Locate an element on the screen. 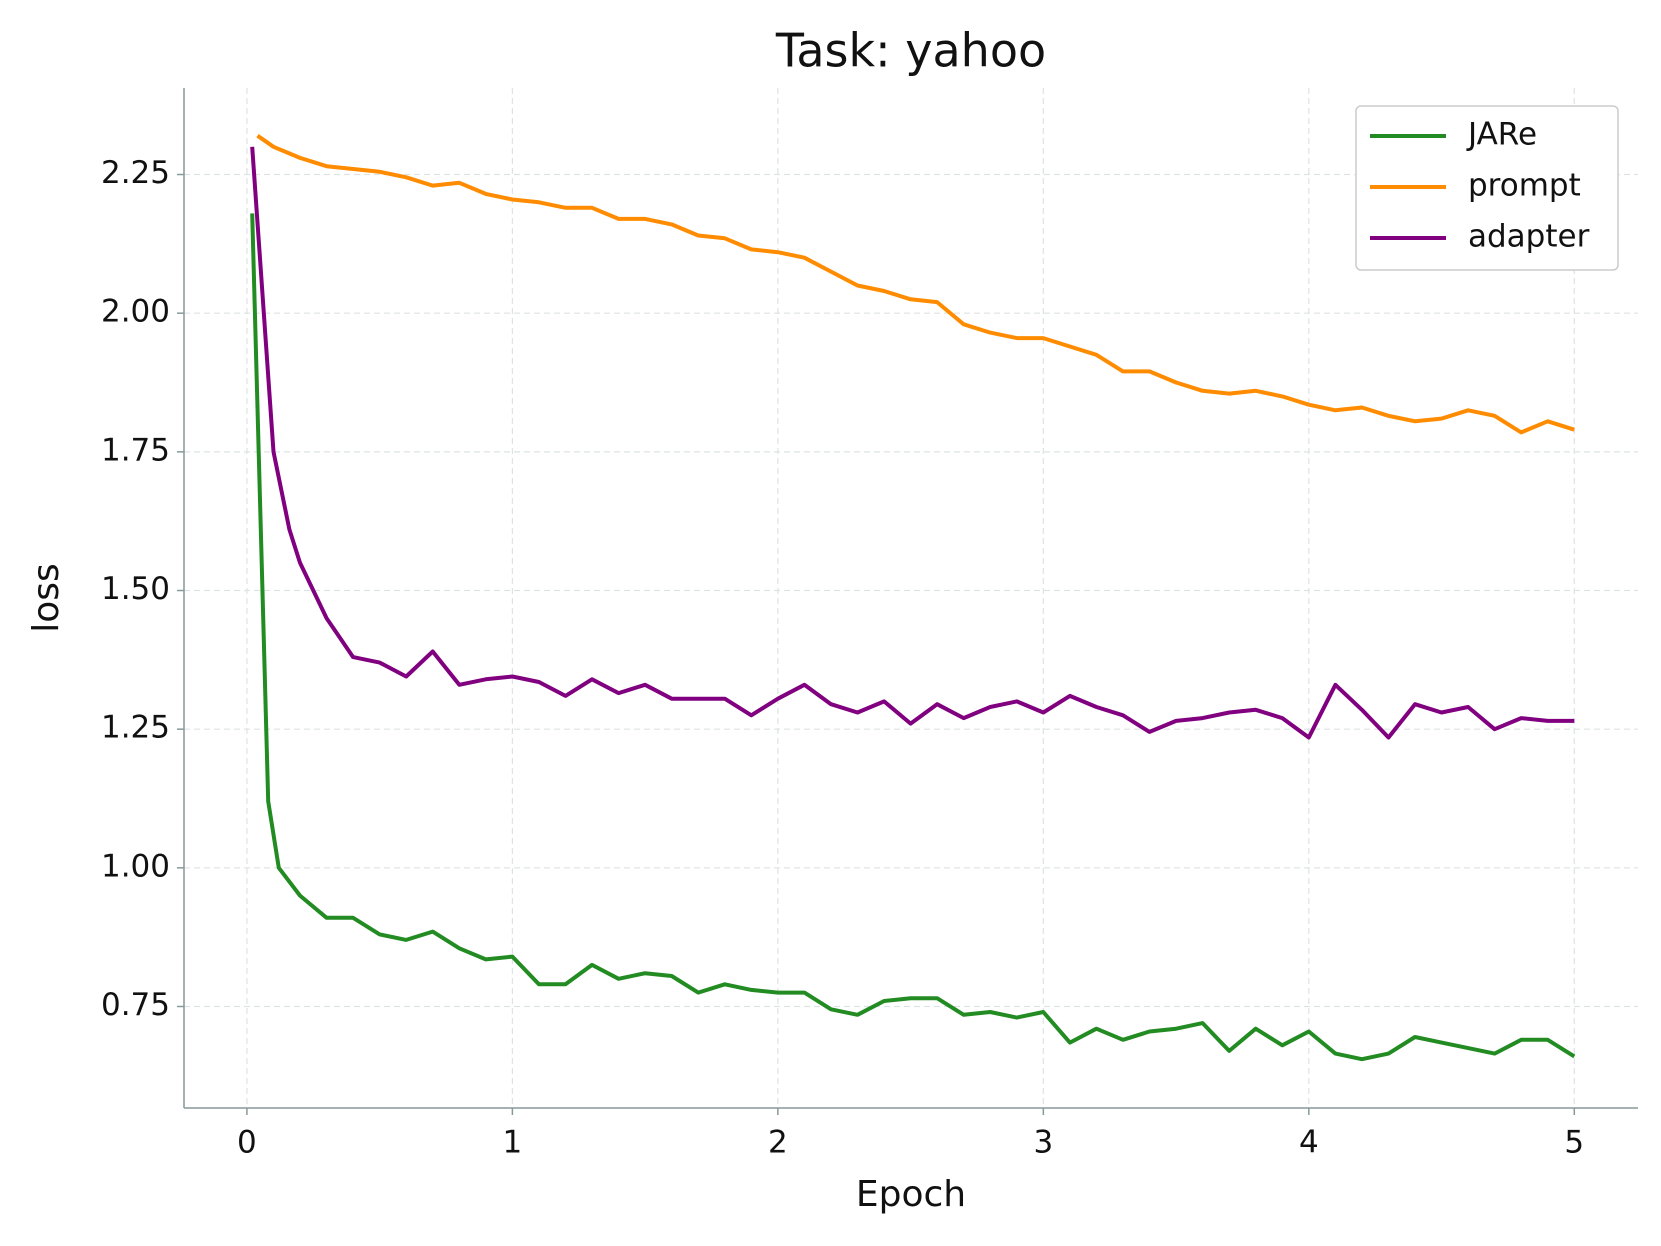  x-axis-label: Epoch is located at coordinates (911, 1194).